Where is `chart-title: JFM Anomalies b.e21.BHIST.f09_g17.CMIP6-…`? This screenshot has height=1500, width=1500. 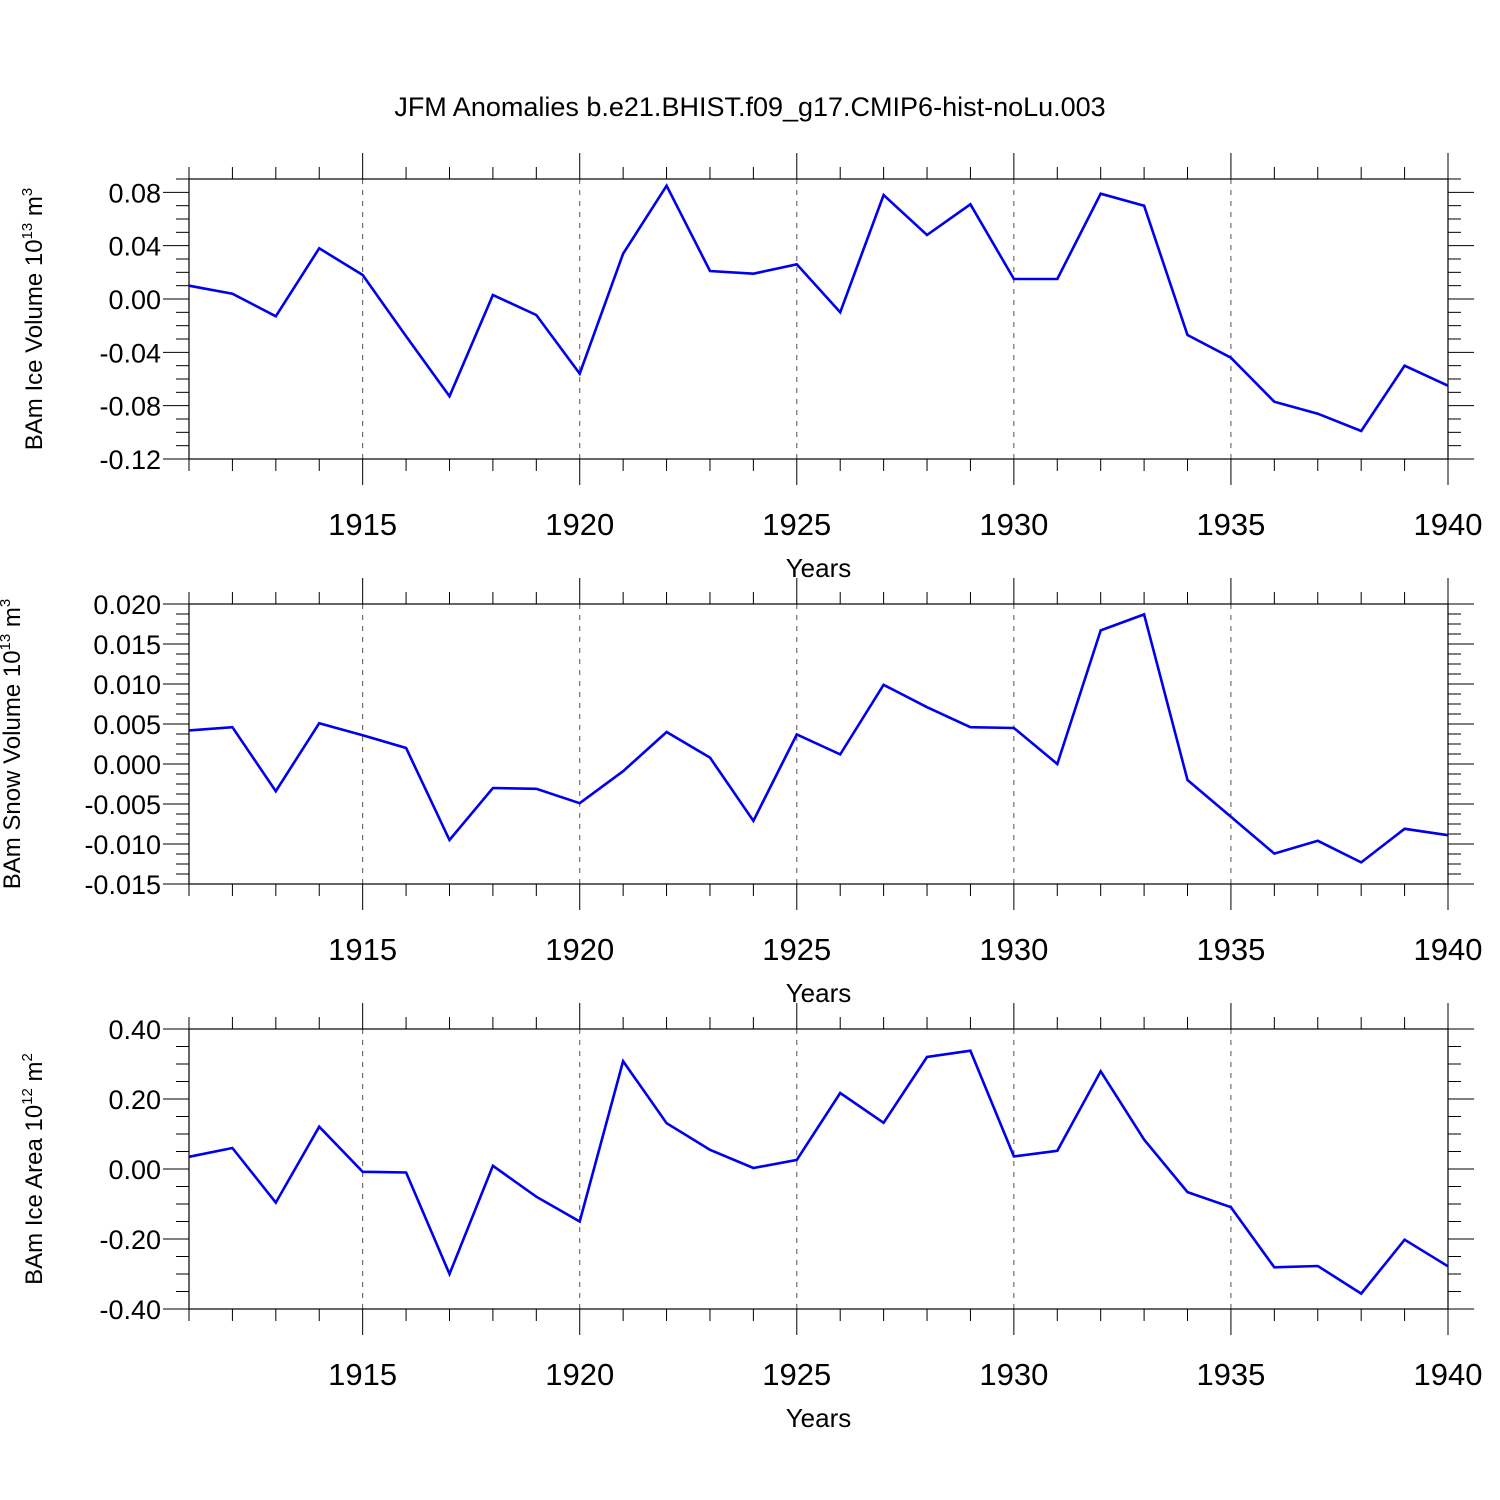 chart-title: JFM Anomalies b.e21.BHIST.f09_g17.CMIP6-… is located at coordinates (749, 107).